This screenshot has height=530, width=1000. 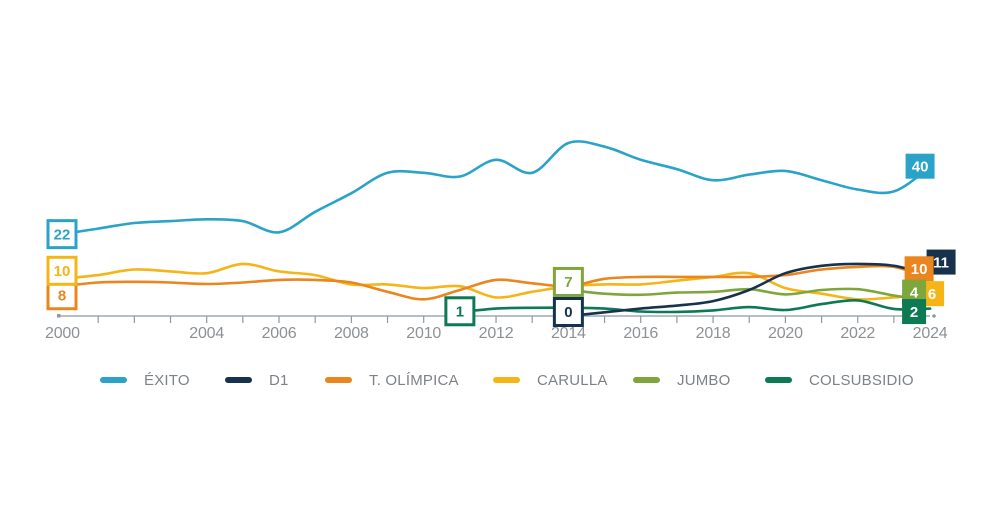 I want to click on x-axis-label: 2016, so click(x=640, y=333).